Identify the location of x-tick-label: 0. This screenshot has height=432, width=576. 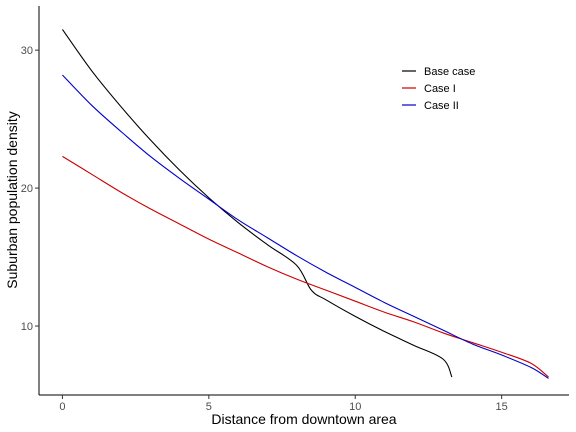
(62, 407).